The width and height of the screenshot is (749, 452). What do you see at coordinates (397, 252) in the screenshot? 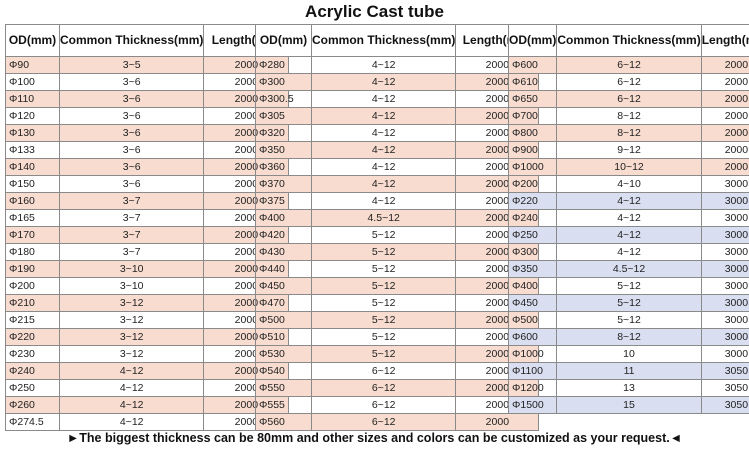
I see `table-row: Φ430 5~12 2000` at bounding box center [397, 252].